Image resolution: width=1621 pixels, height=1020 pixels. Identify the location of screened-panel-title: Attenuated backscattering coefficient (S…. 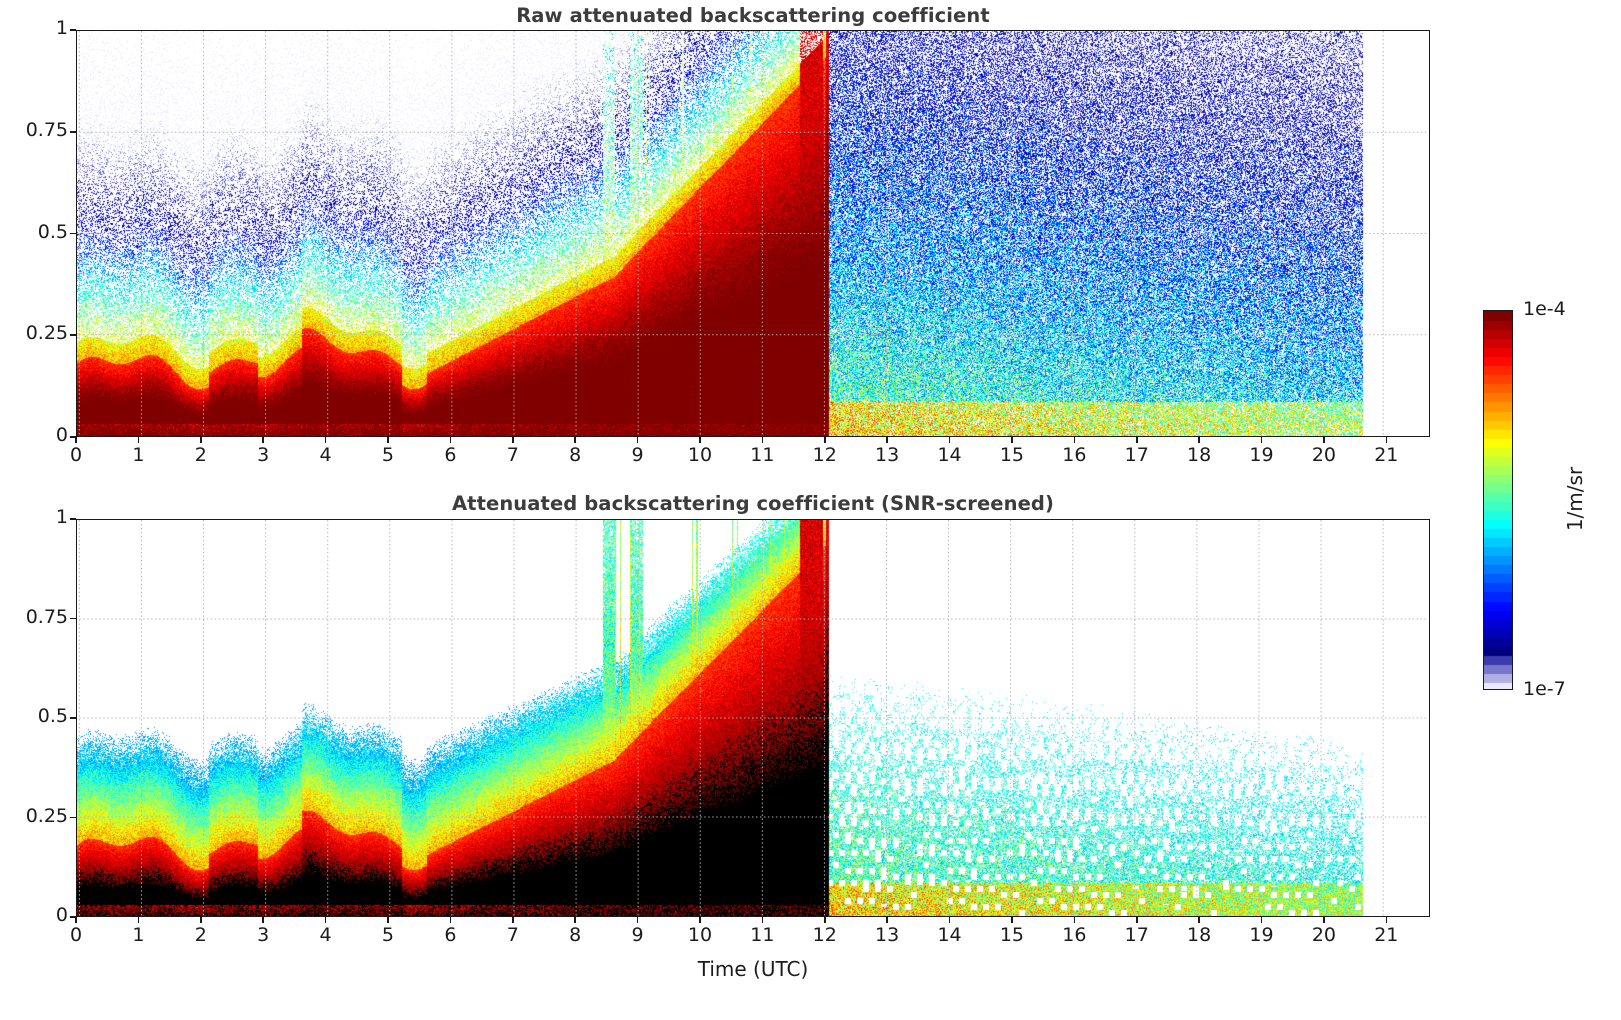
(753, 503).